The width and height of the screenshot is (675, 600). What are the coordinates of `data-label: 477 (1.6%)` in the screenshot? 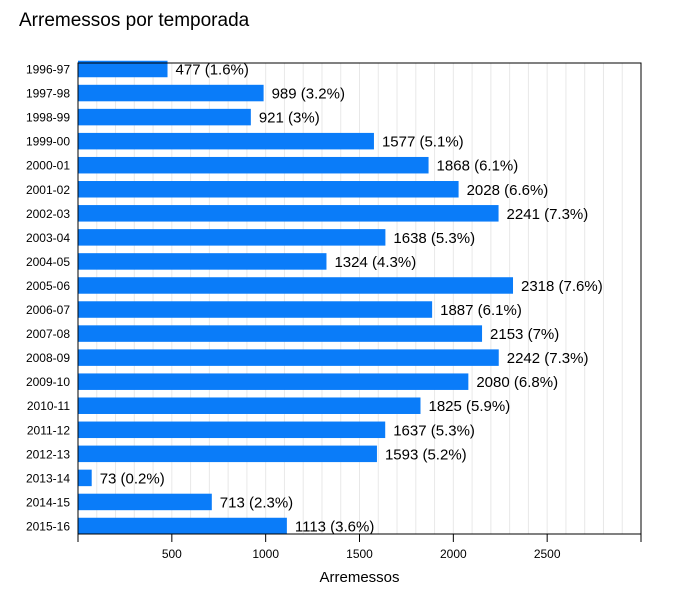 It's located at (212, 70).